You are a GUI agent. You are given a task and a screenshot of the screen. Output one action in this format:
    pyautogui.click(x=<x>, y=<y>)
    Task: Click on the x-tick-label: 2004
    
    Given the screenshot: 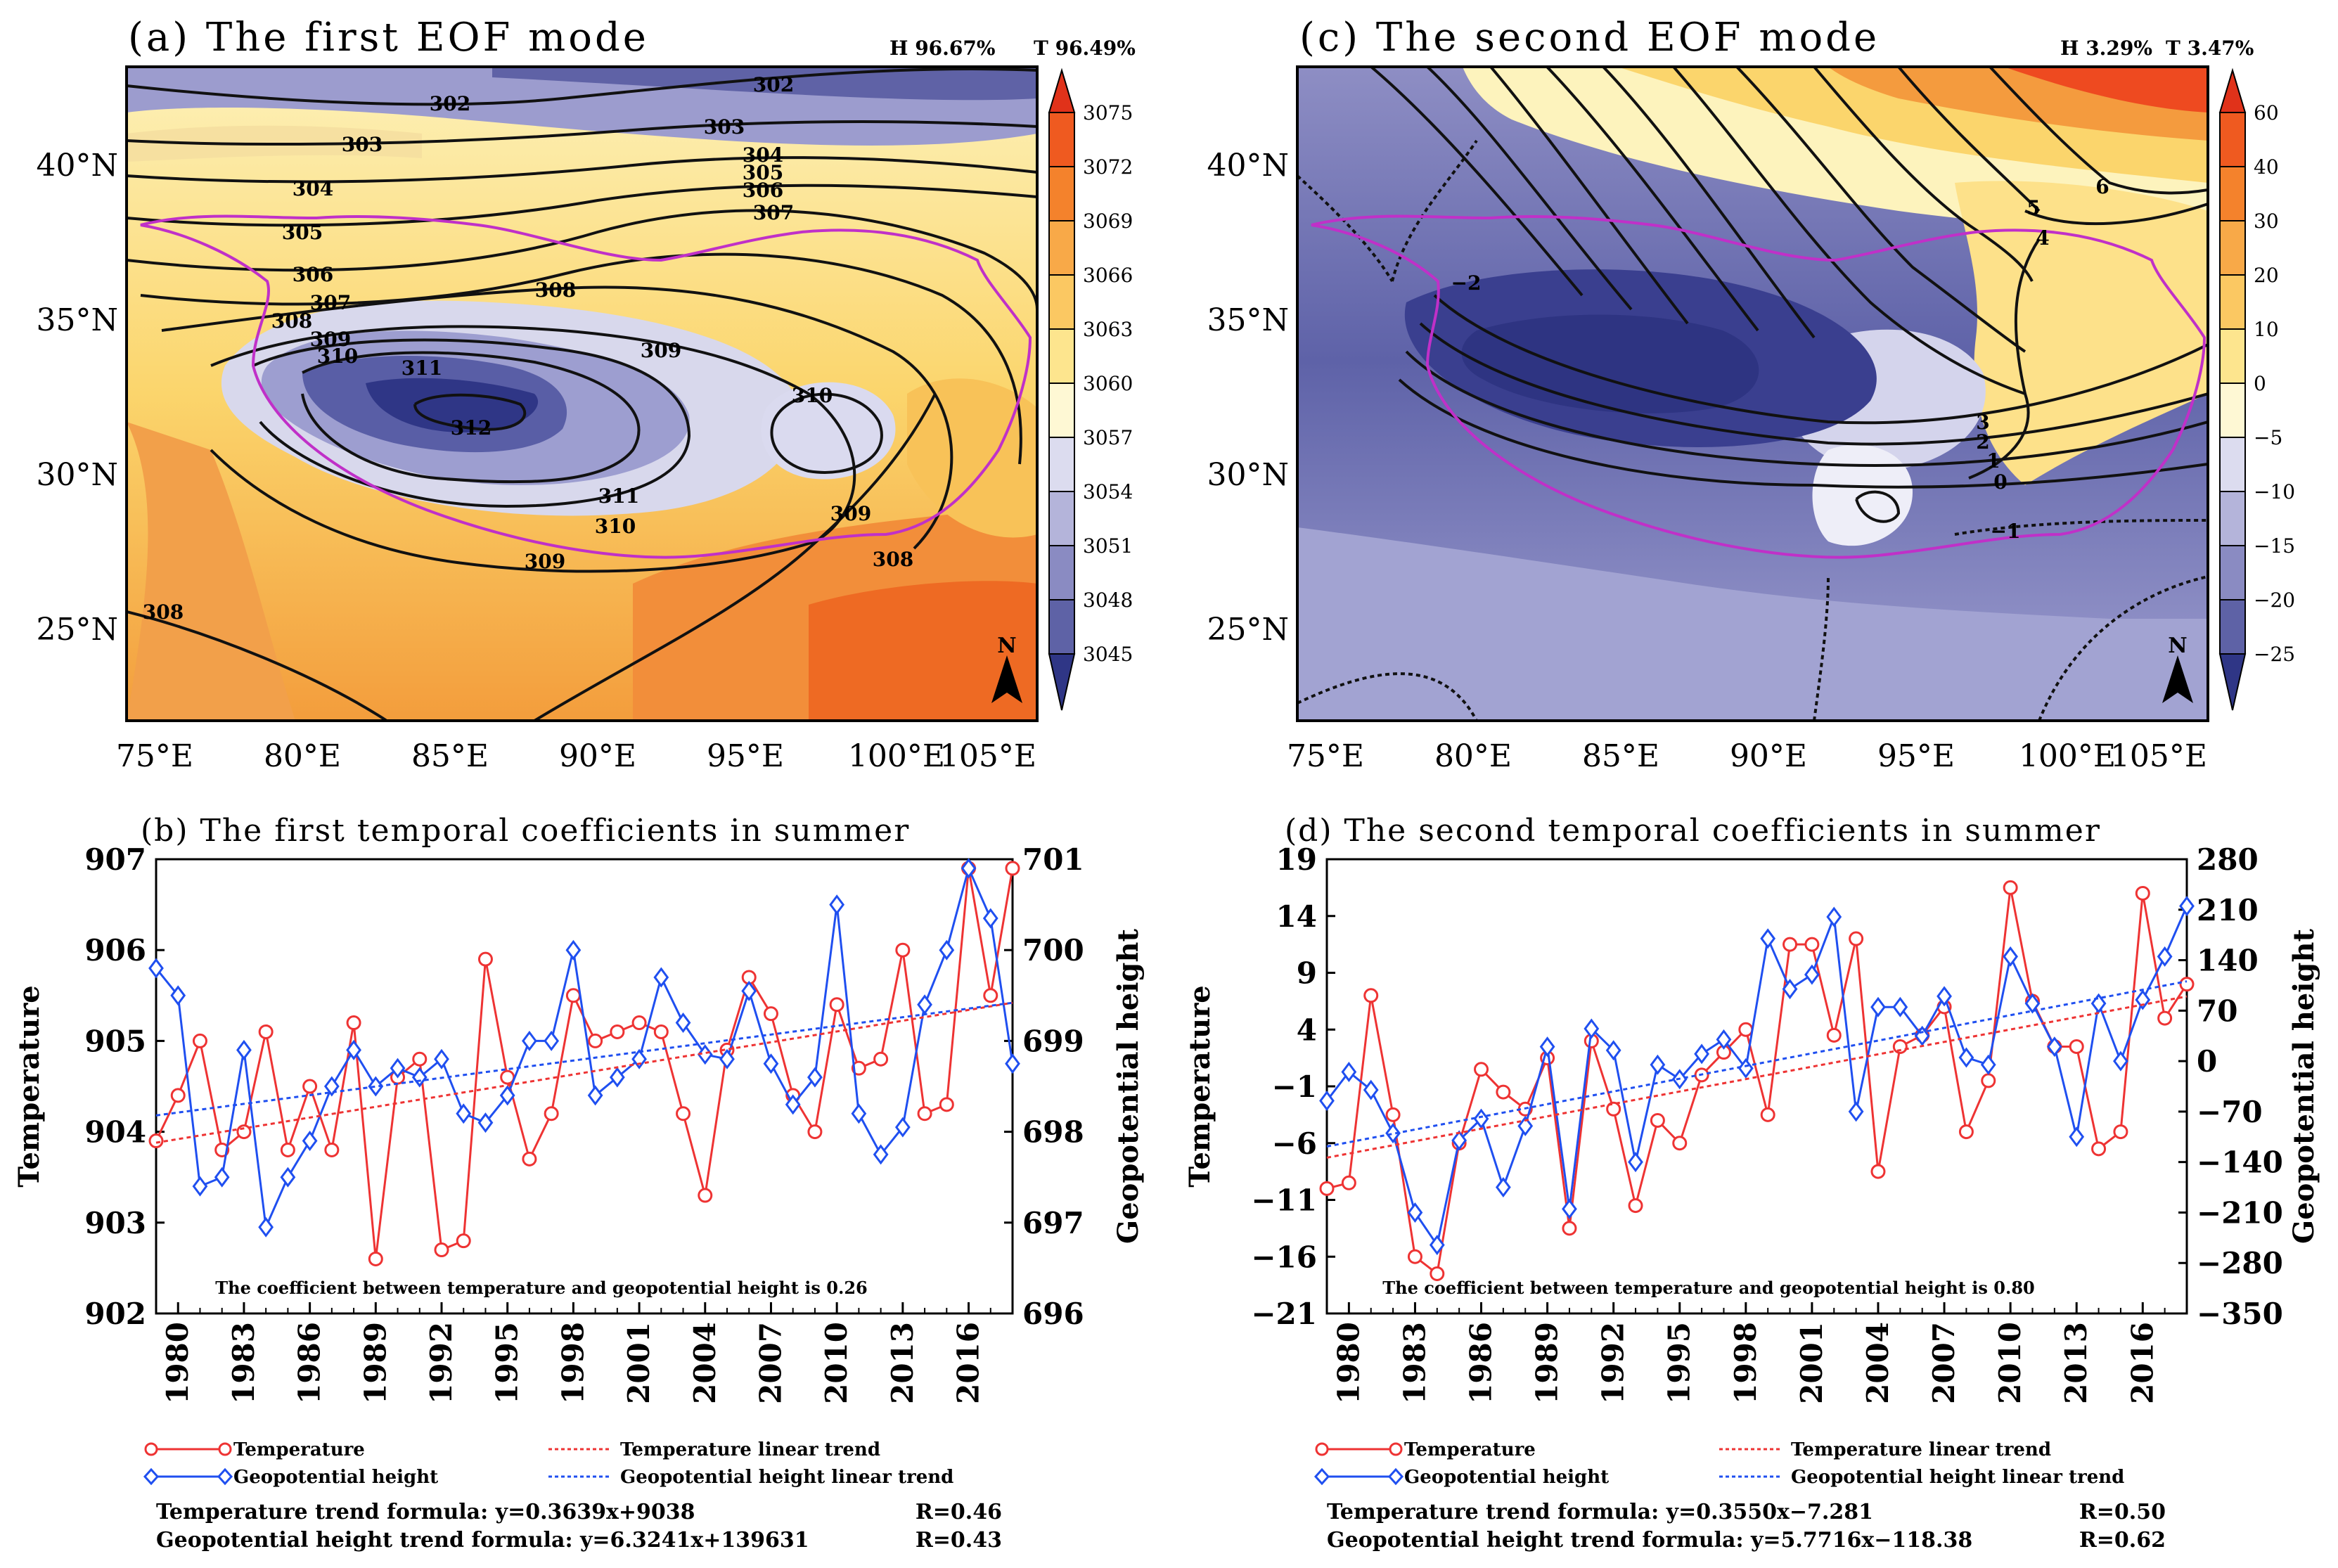 What is the action you would take?
    pyautogui.click(x=1878, y=1363)
    